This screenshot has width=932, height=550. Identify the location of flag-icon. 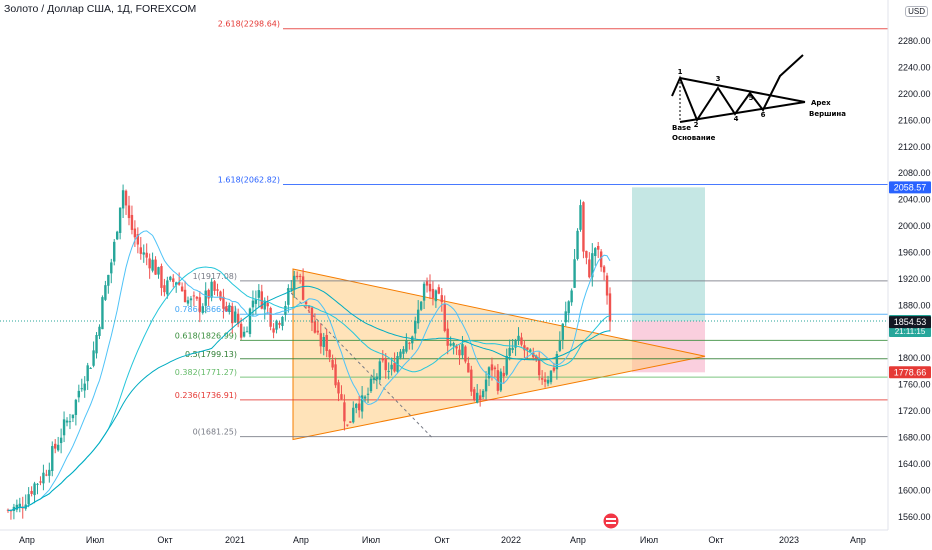
(611, 521).